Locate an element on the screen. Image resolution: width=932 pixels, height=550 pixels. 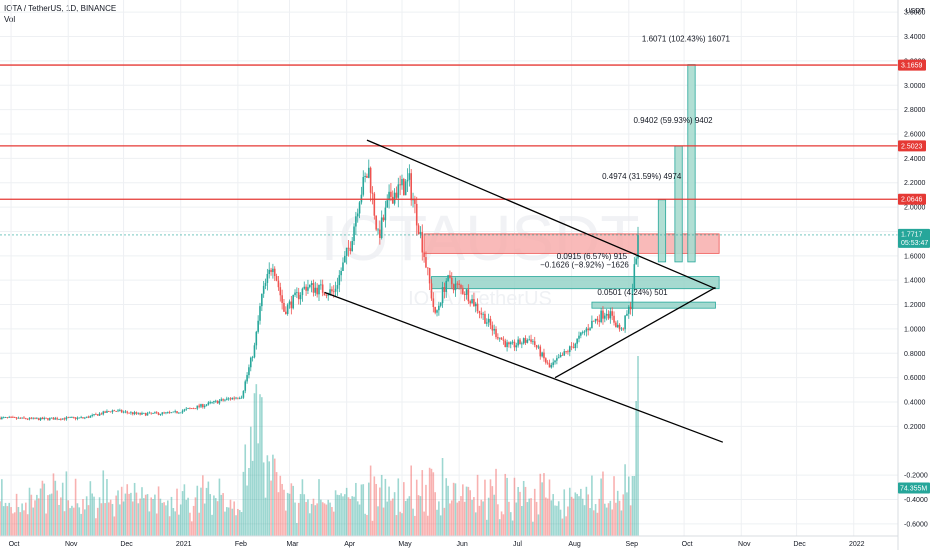
level-price-label: 2.0646 is located at coordinates (912, 200).